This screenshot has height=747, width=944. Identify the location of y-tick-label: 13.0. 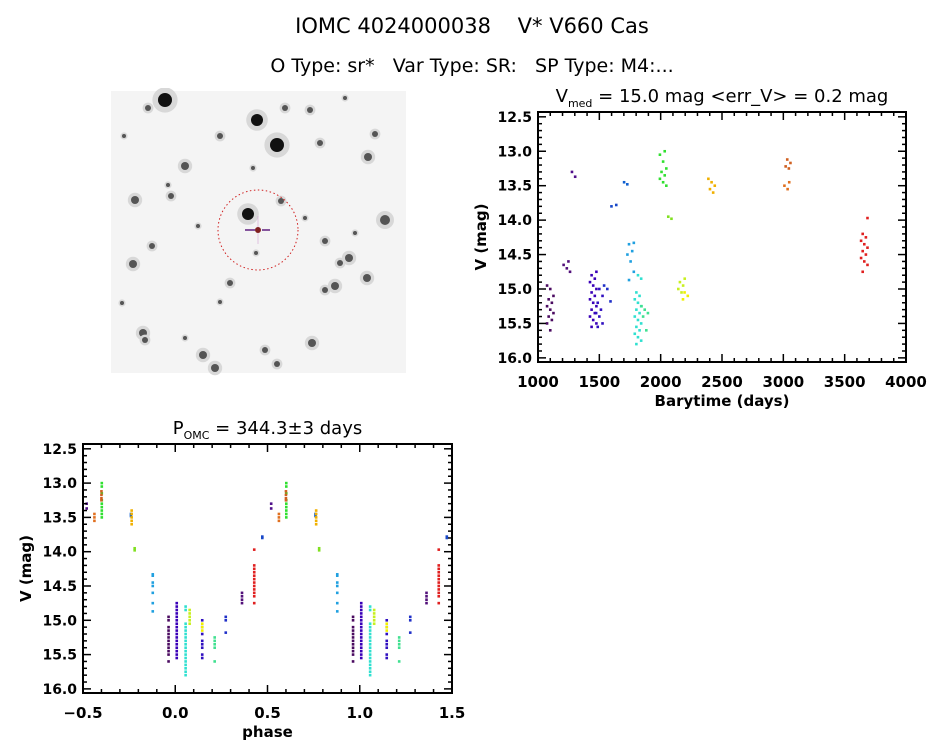
(59, 484).